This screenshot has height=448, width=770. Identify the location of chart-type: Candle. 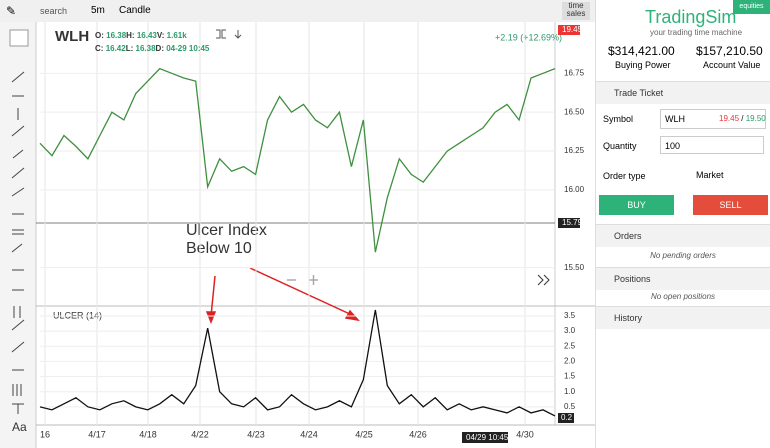
(135, 10).